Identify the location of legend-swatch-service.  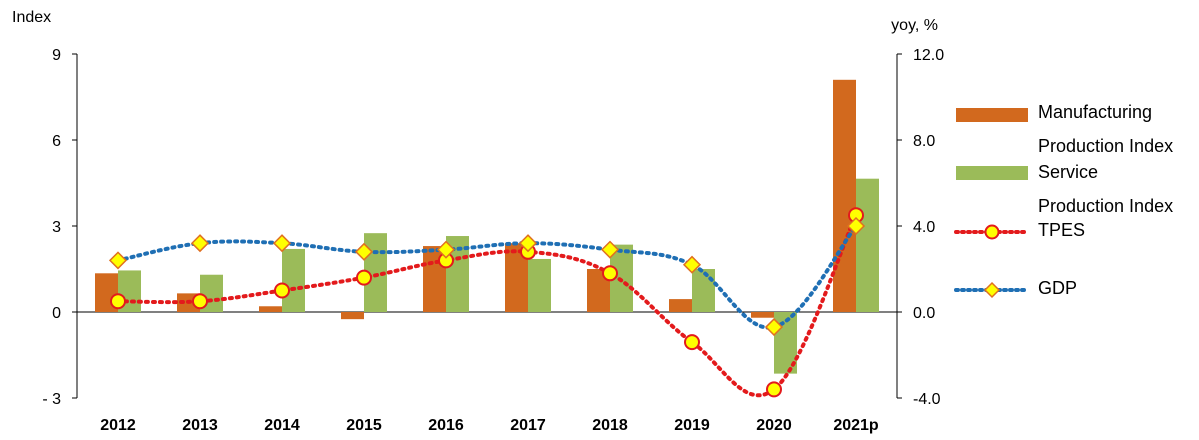
(992, 173).